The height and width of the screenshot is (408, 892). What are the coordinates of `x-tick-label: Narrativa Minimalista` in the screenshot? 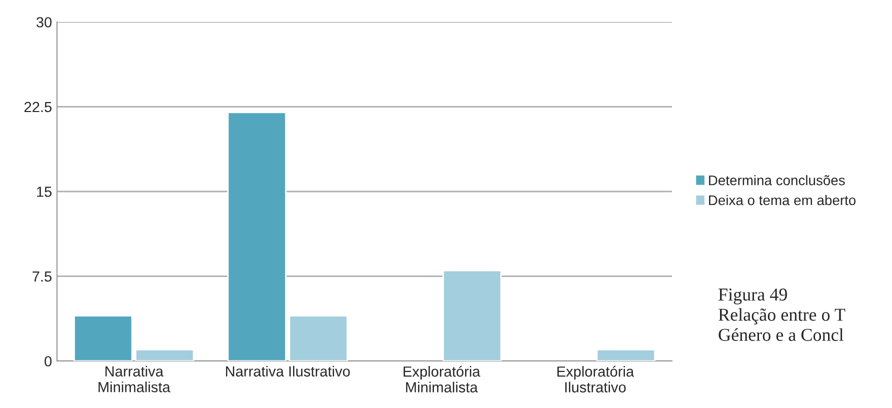 It's located at (134, 379).